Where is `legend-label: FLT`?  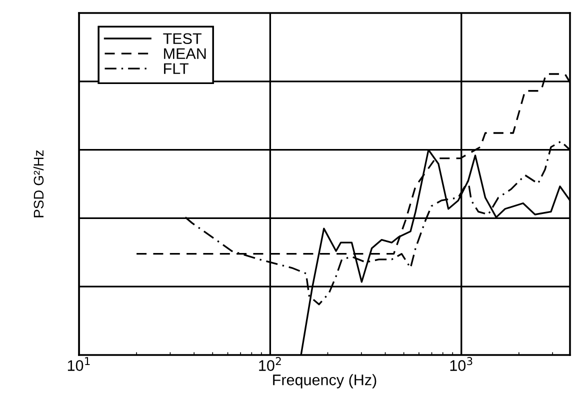 legend-label: FLT is located at coordinates (176, 68).